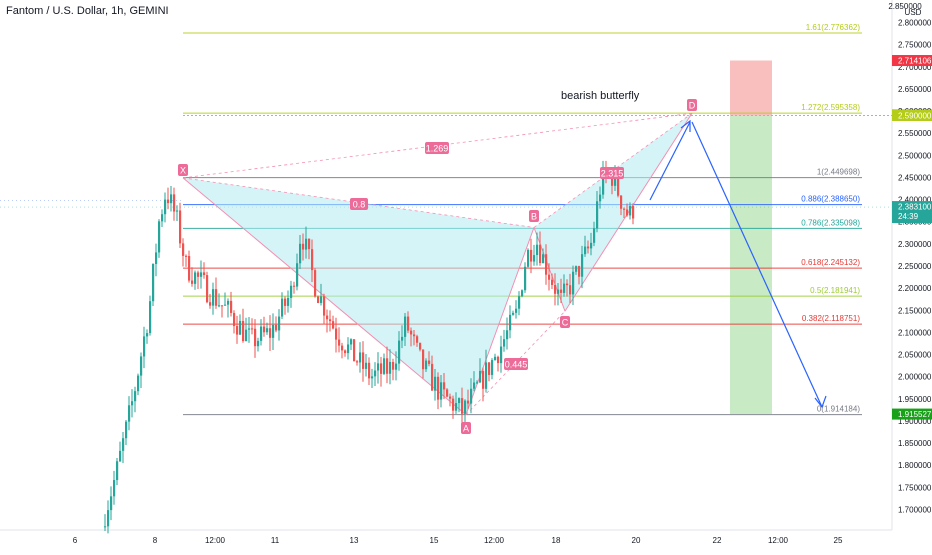 The height and width of the screenshot is (555, 932). Describe the element at coordinates (354, 540) in the screenshot. I see `x-tick-label: 13` at that location.